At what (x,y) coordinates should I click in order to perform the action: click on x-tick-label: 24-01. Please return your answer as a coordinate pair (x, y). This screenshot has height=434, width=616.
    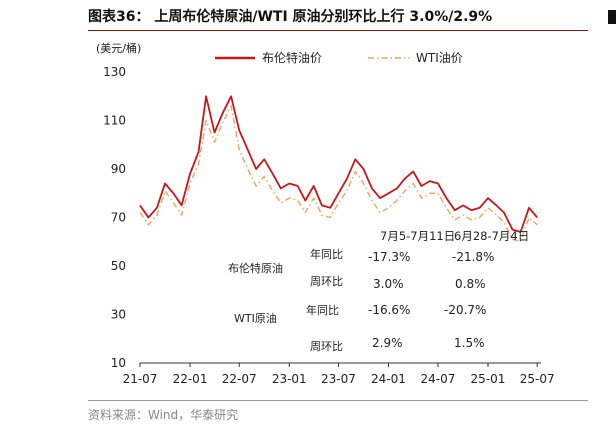
    Looking at the image, I should click on (388, 379).